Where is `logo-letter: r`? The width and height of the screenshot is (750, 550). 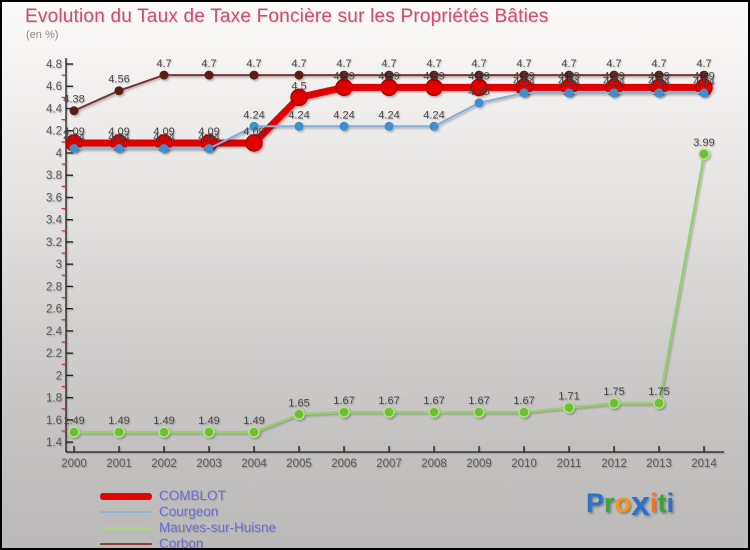
logo-letter: r is located at coordinates (609, 503).